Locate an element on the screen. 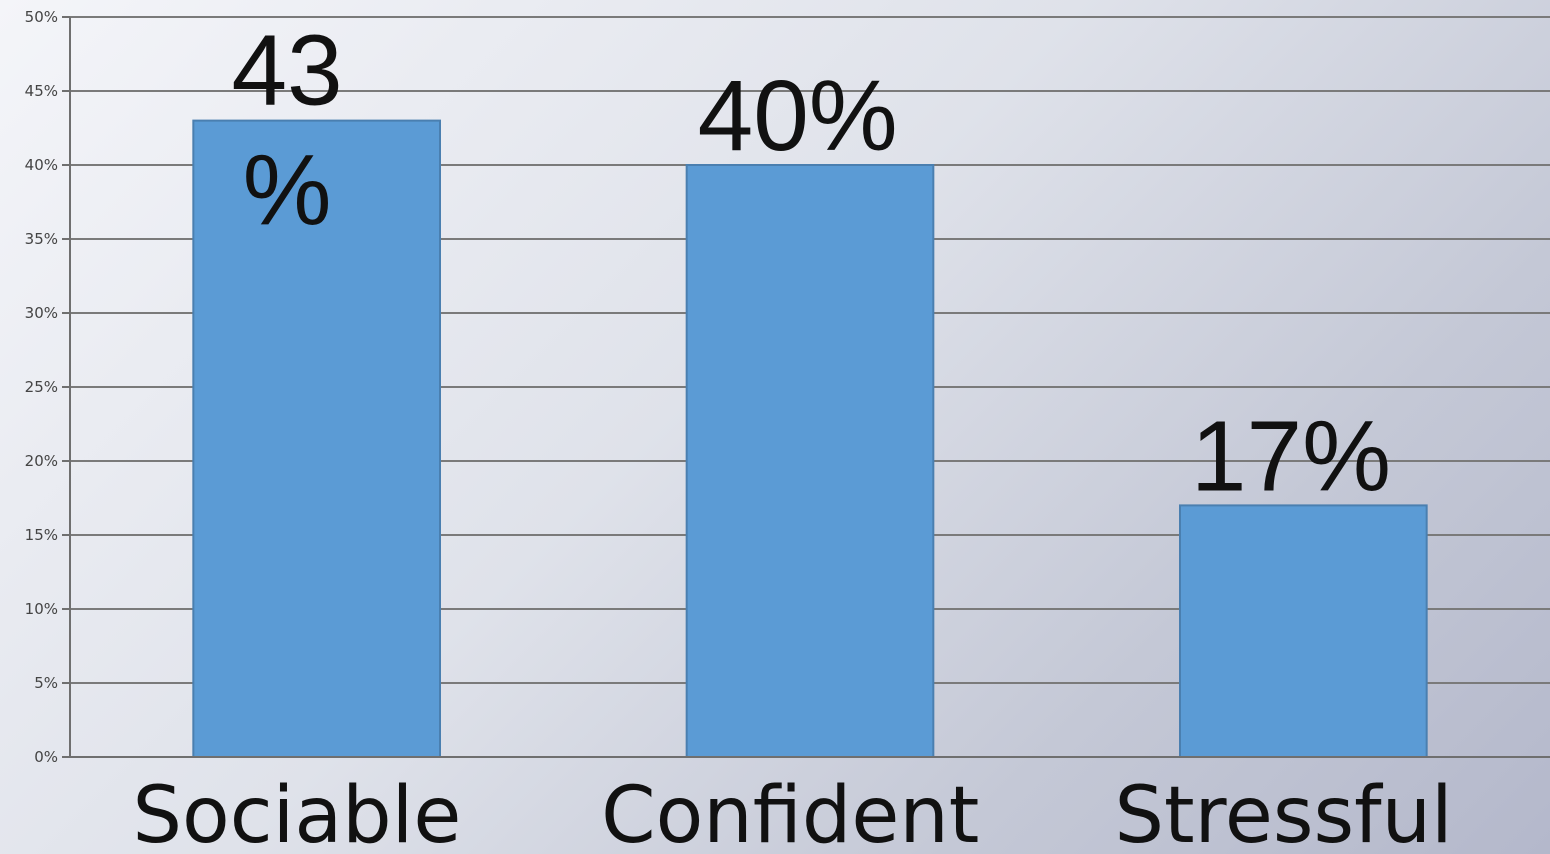 This screenshot has width=1550, height=854. y-axis-tick-labels: 0% 5% 10% 15% 20% 25% 30% 35% 40% 45% 50% is located at coordinates (41, 387).